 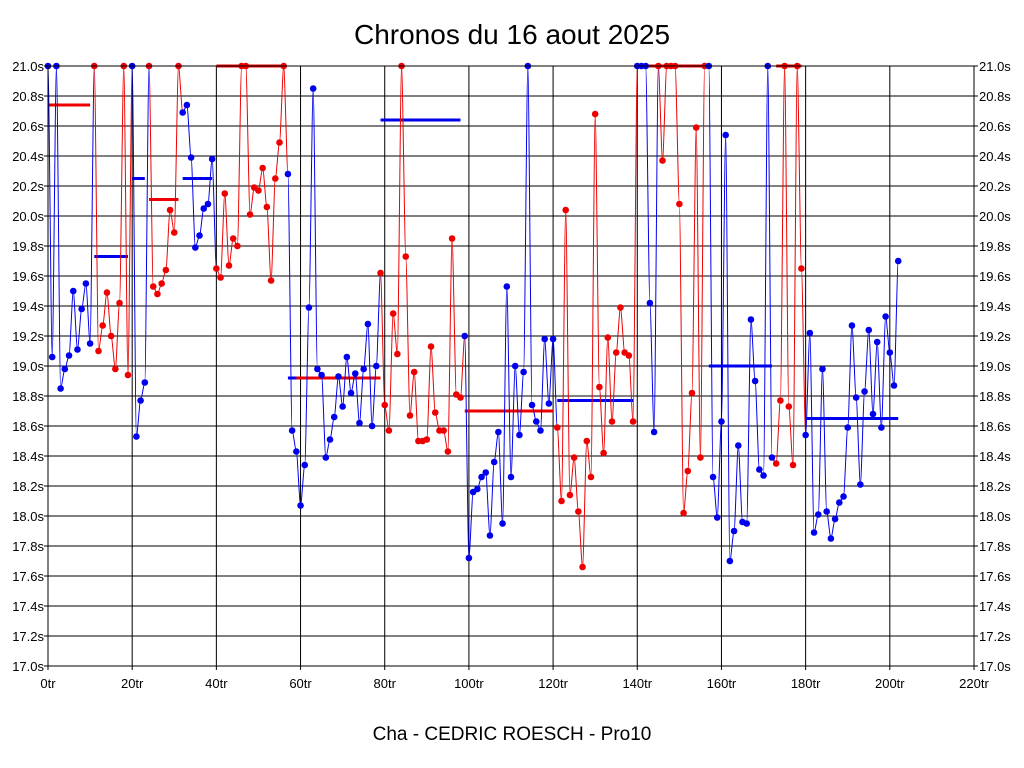 What do you see at coordinates (28, 396) in the screenshot?
I see `y-tick-label-left: 18.8s` at bounding box center [28, 396].